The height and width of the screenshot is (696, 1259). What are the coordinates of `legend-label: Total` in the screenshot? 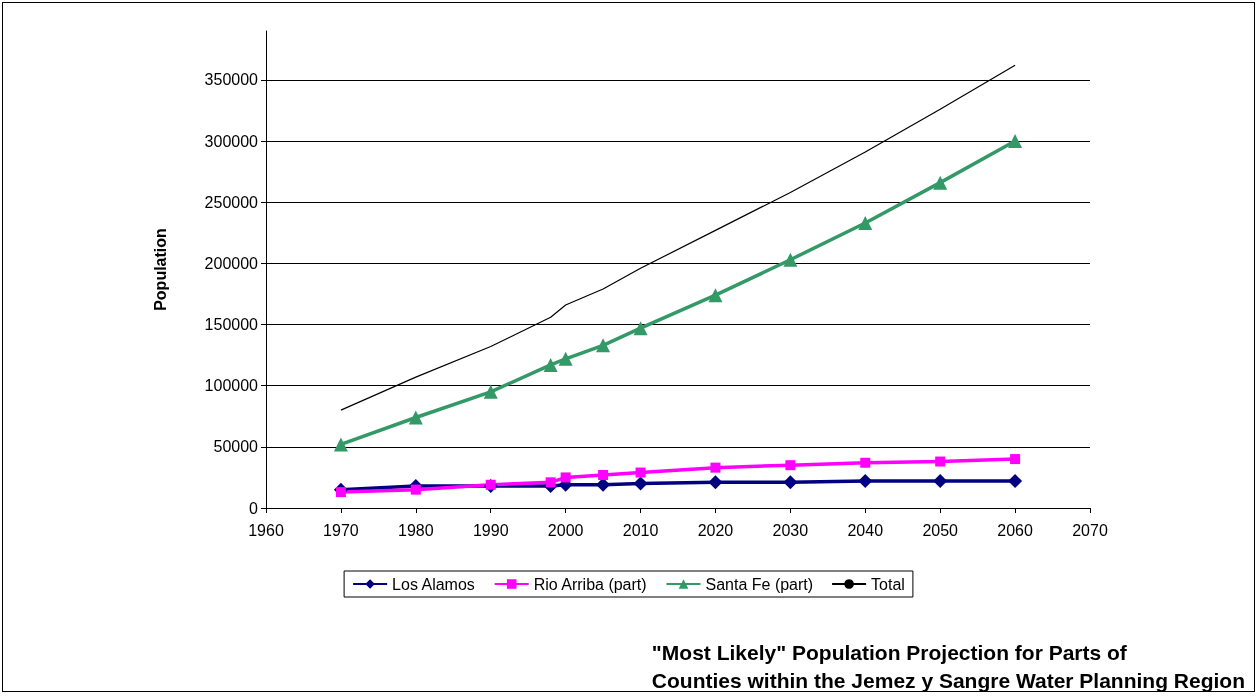 It's located at (888, 584).